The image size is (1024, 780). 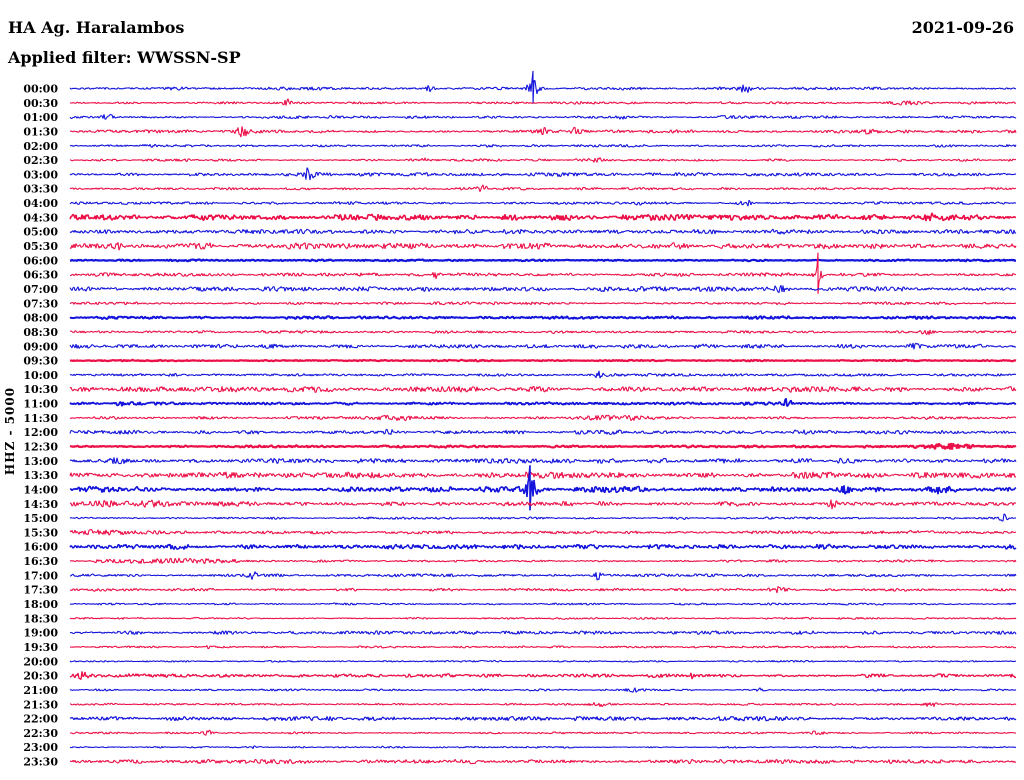 What do you see at coordinates (40, 260) in the screenshot?
I see `time-label-06:00: 06:00` at bounding box center [40, 260].